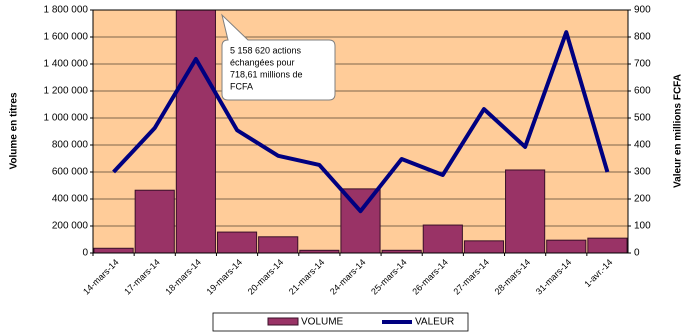  I want to click on y2-tick-label: 500, so click(642, 118).